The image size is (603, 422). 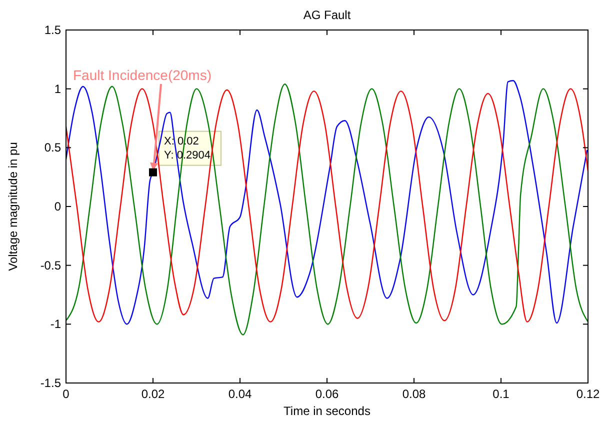 What do you see at coordinates (240, 394) in the screenshot?
I see `x-tick-label: 0.04` at bounding box center [240, 394].